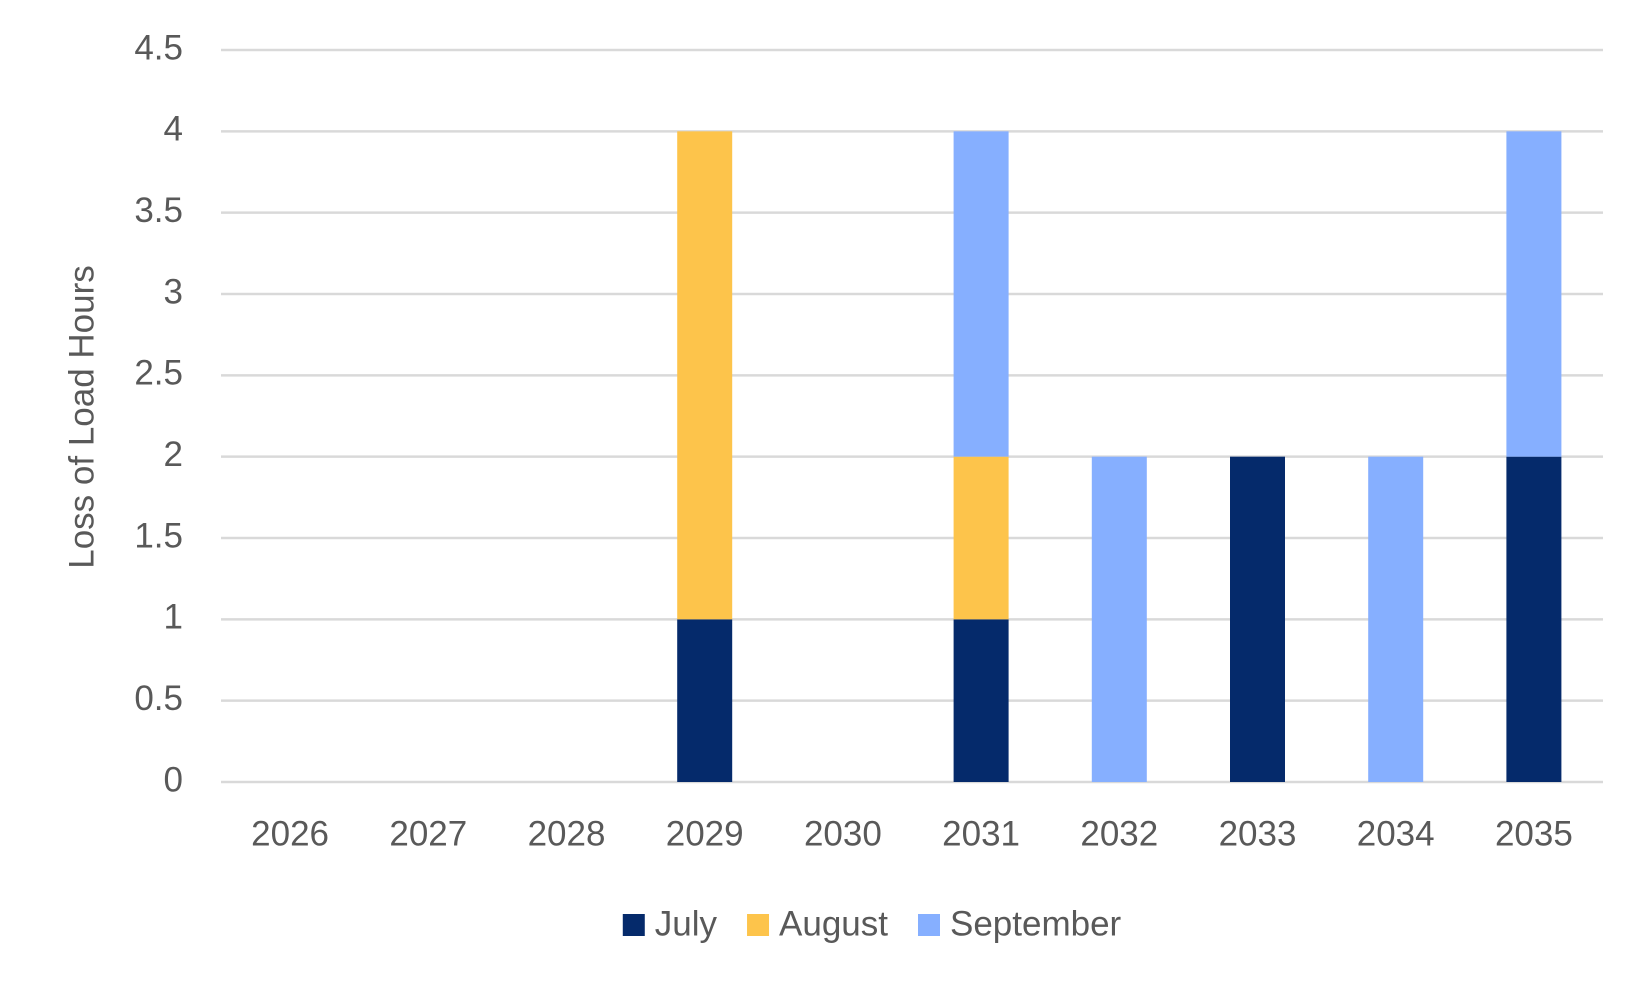 This screenshot has width=1650, height=990. What do you see at coordinates (290, 833) in the screenshot?
I see `x-tick-label: 2026` at bounding box center [290, 833].